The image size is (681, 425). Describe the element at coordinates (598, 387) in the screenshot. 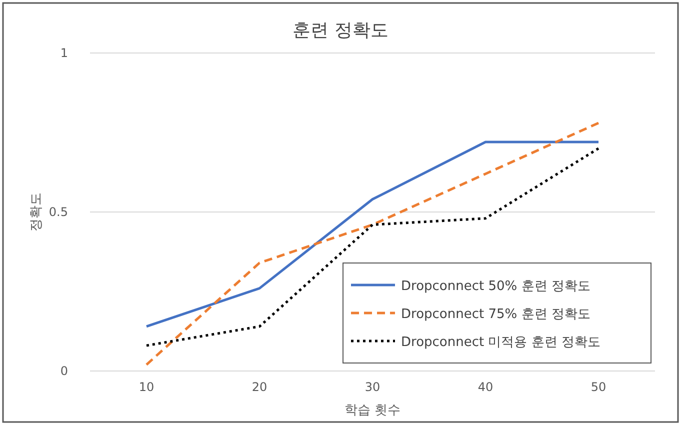

I see `x-tick-label: 50` at that location.